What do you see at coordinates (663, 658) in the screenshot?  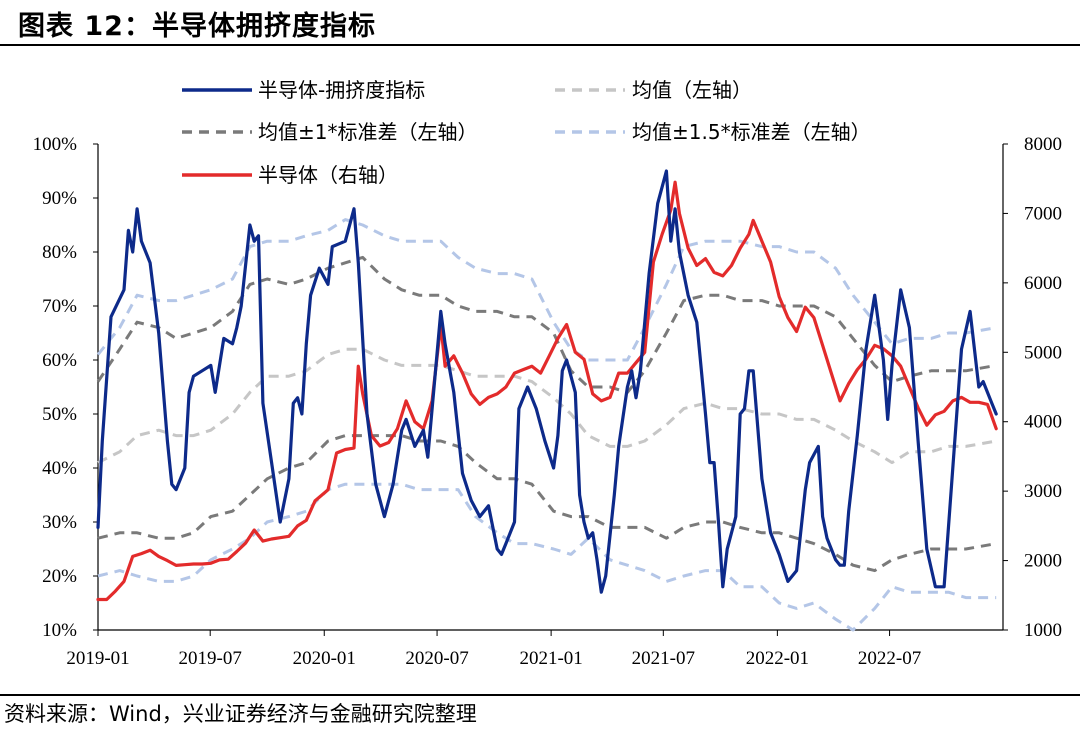 I see `x-tick-label: 2021-07` at bounding box center [663, 658].